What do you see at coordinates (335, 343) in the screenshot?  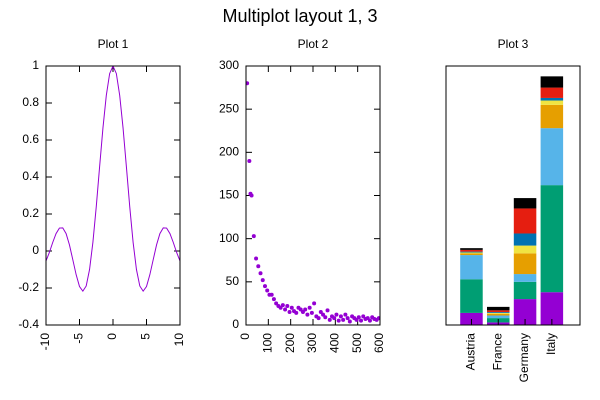 I see `x-tick-label: 400` at bounding box center [335, 343].